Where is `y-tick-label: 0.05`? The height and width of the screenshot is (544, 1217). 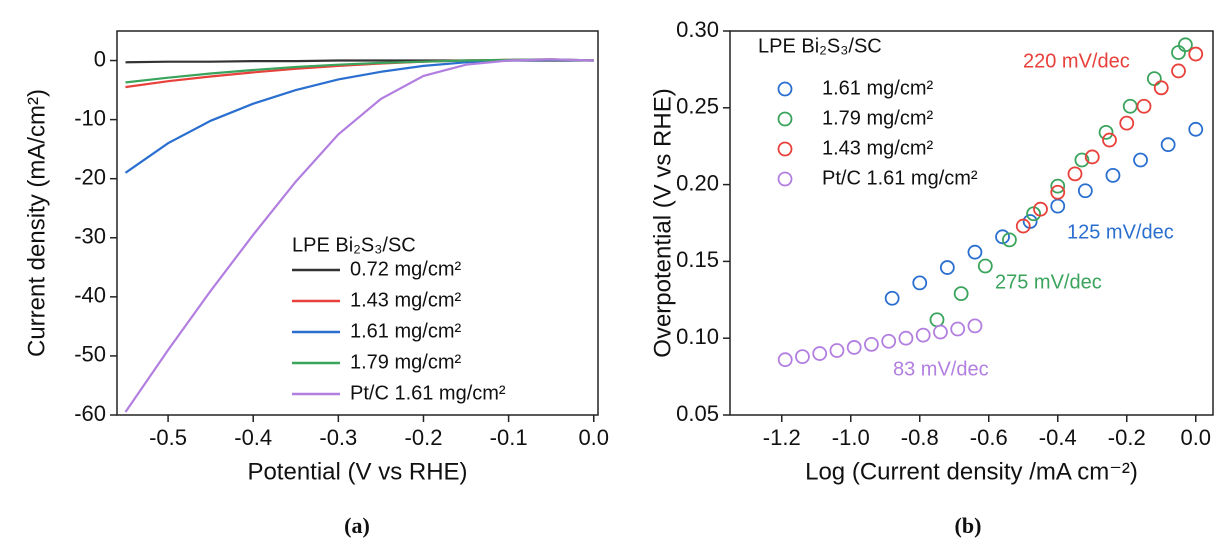
y-tick-label: 0.05 is located at coordinates (697, 413).